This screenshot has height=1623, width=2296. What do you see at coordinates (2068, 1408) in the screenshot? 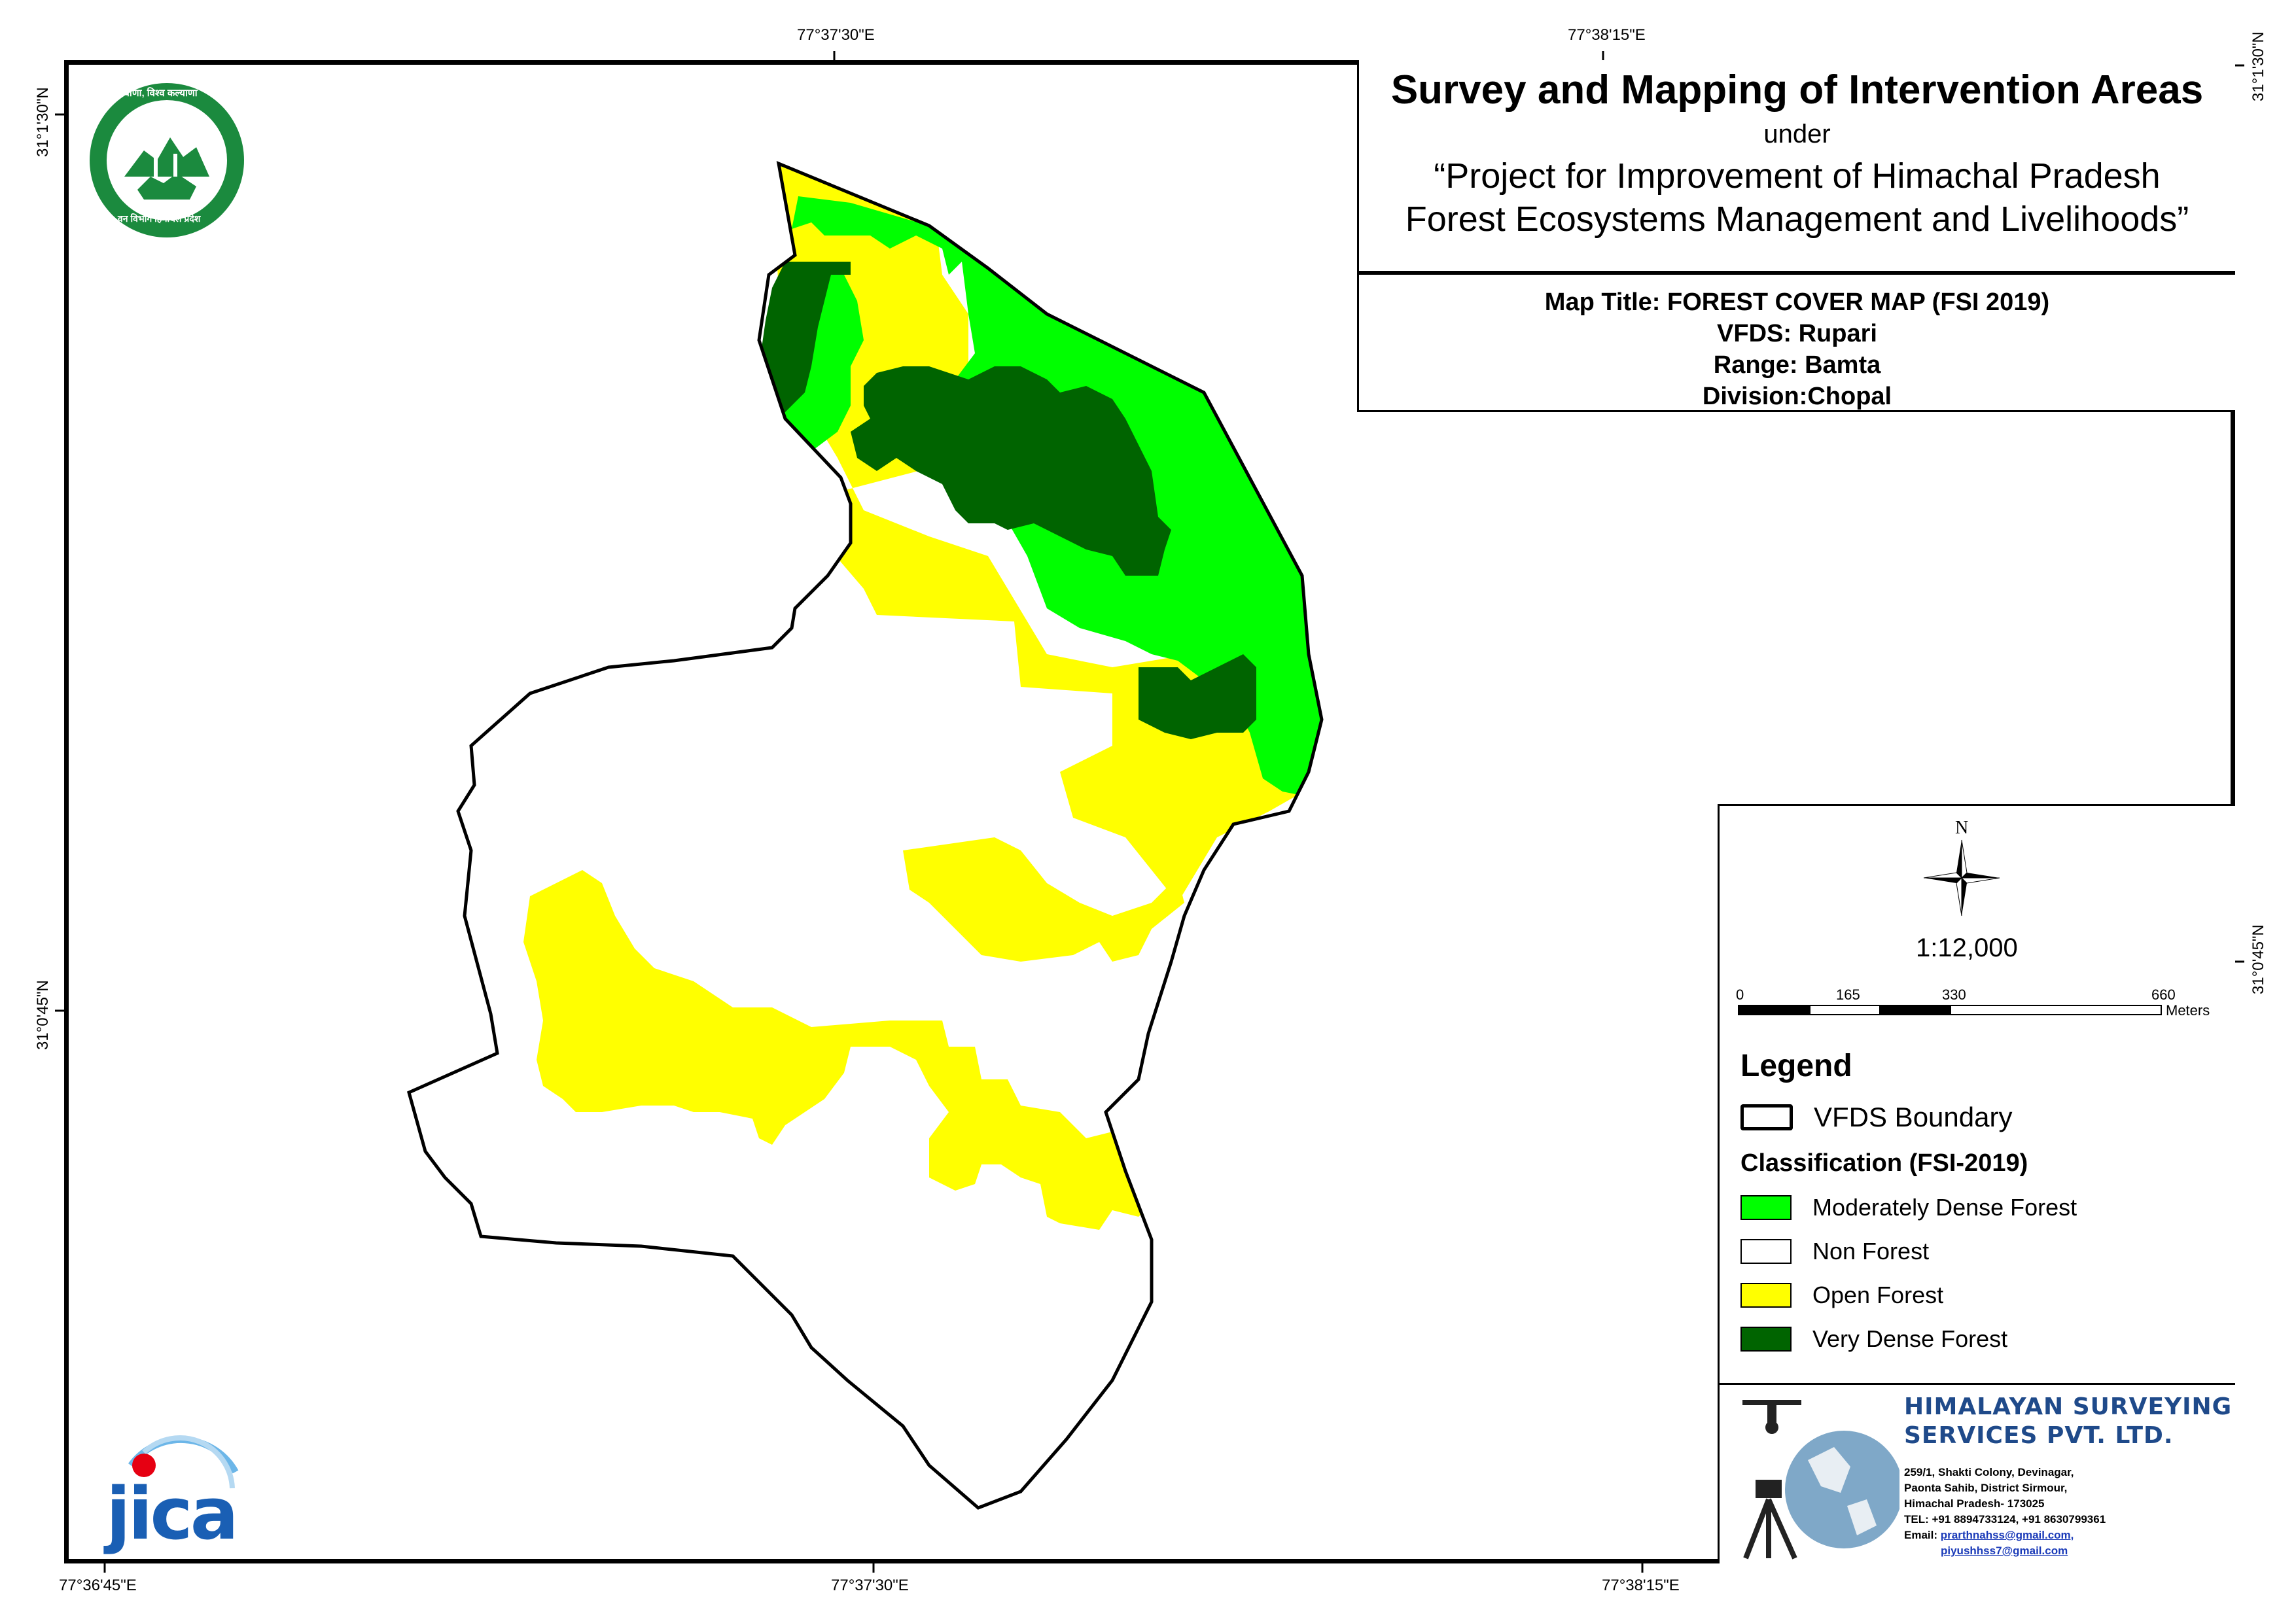
I see `company-name-line1: HIMALAYAN SURVEYING` at bounding box center [2068, 1408].